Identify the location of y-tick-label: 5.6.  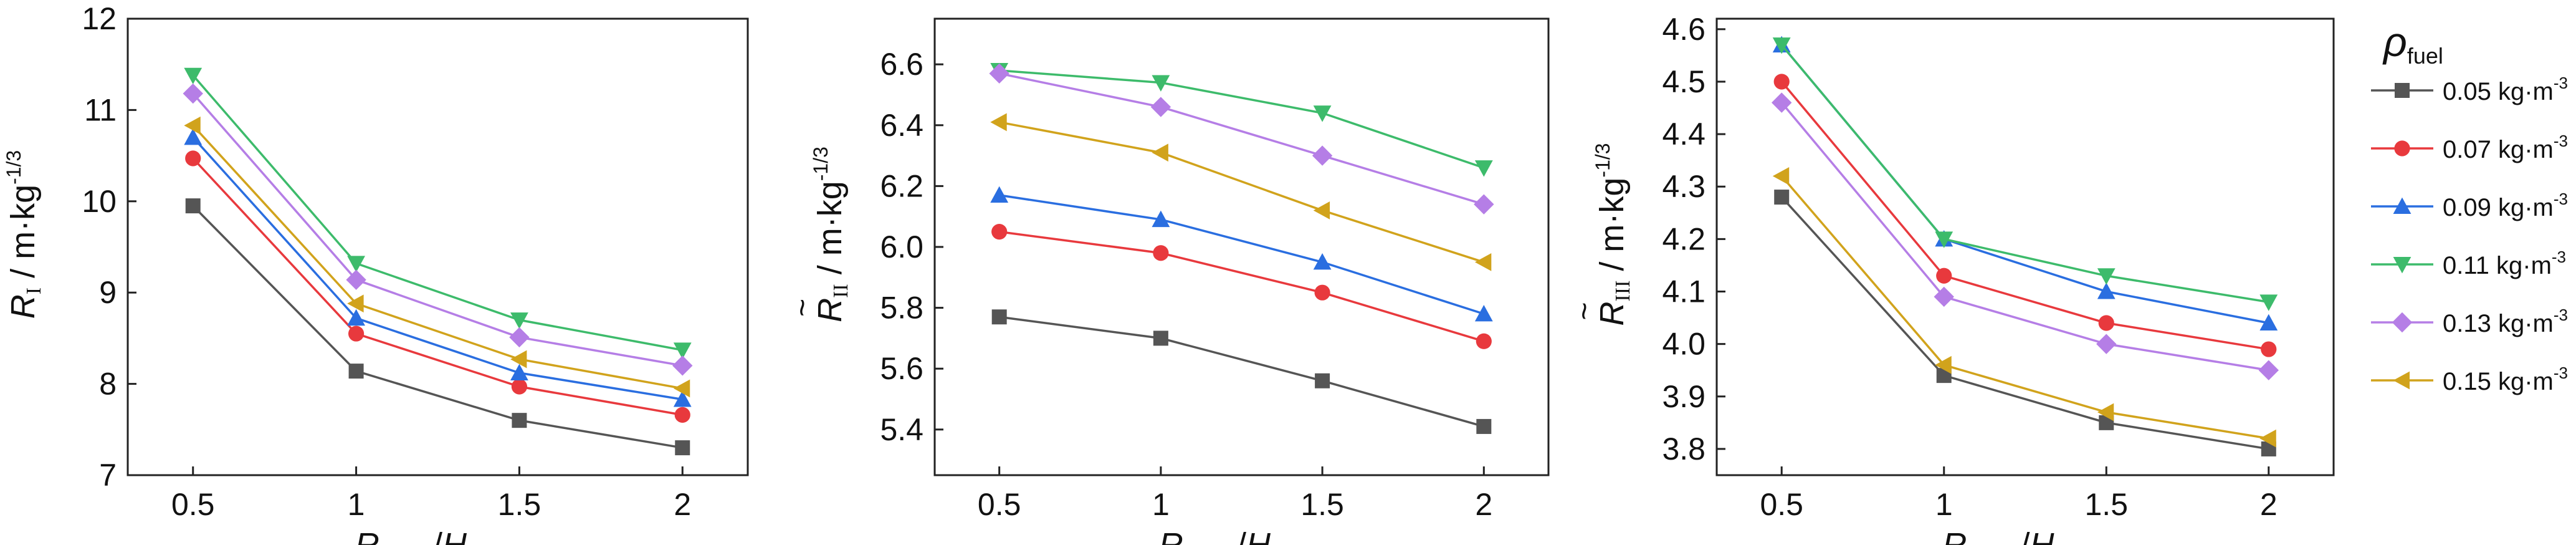
(901, 369).